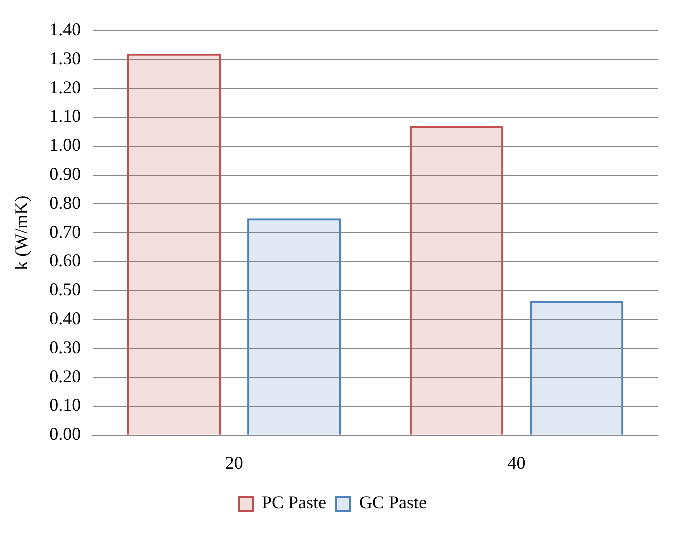 The width and height of the screenshot is (678, 533). Describe the element at coordinates (66, 405) in the screenshot. I see `y-tick-label: 0.10` at that location.